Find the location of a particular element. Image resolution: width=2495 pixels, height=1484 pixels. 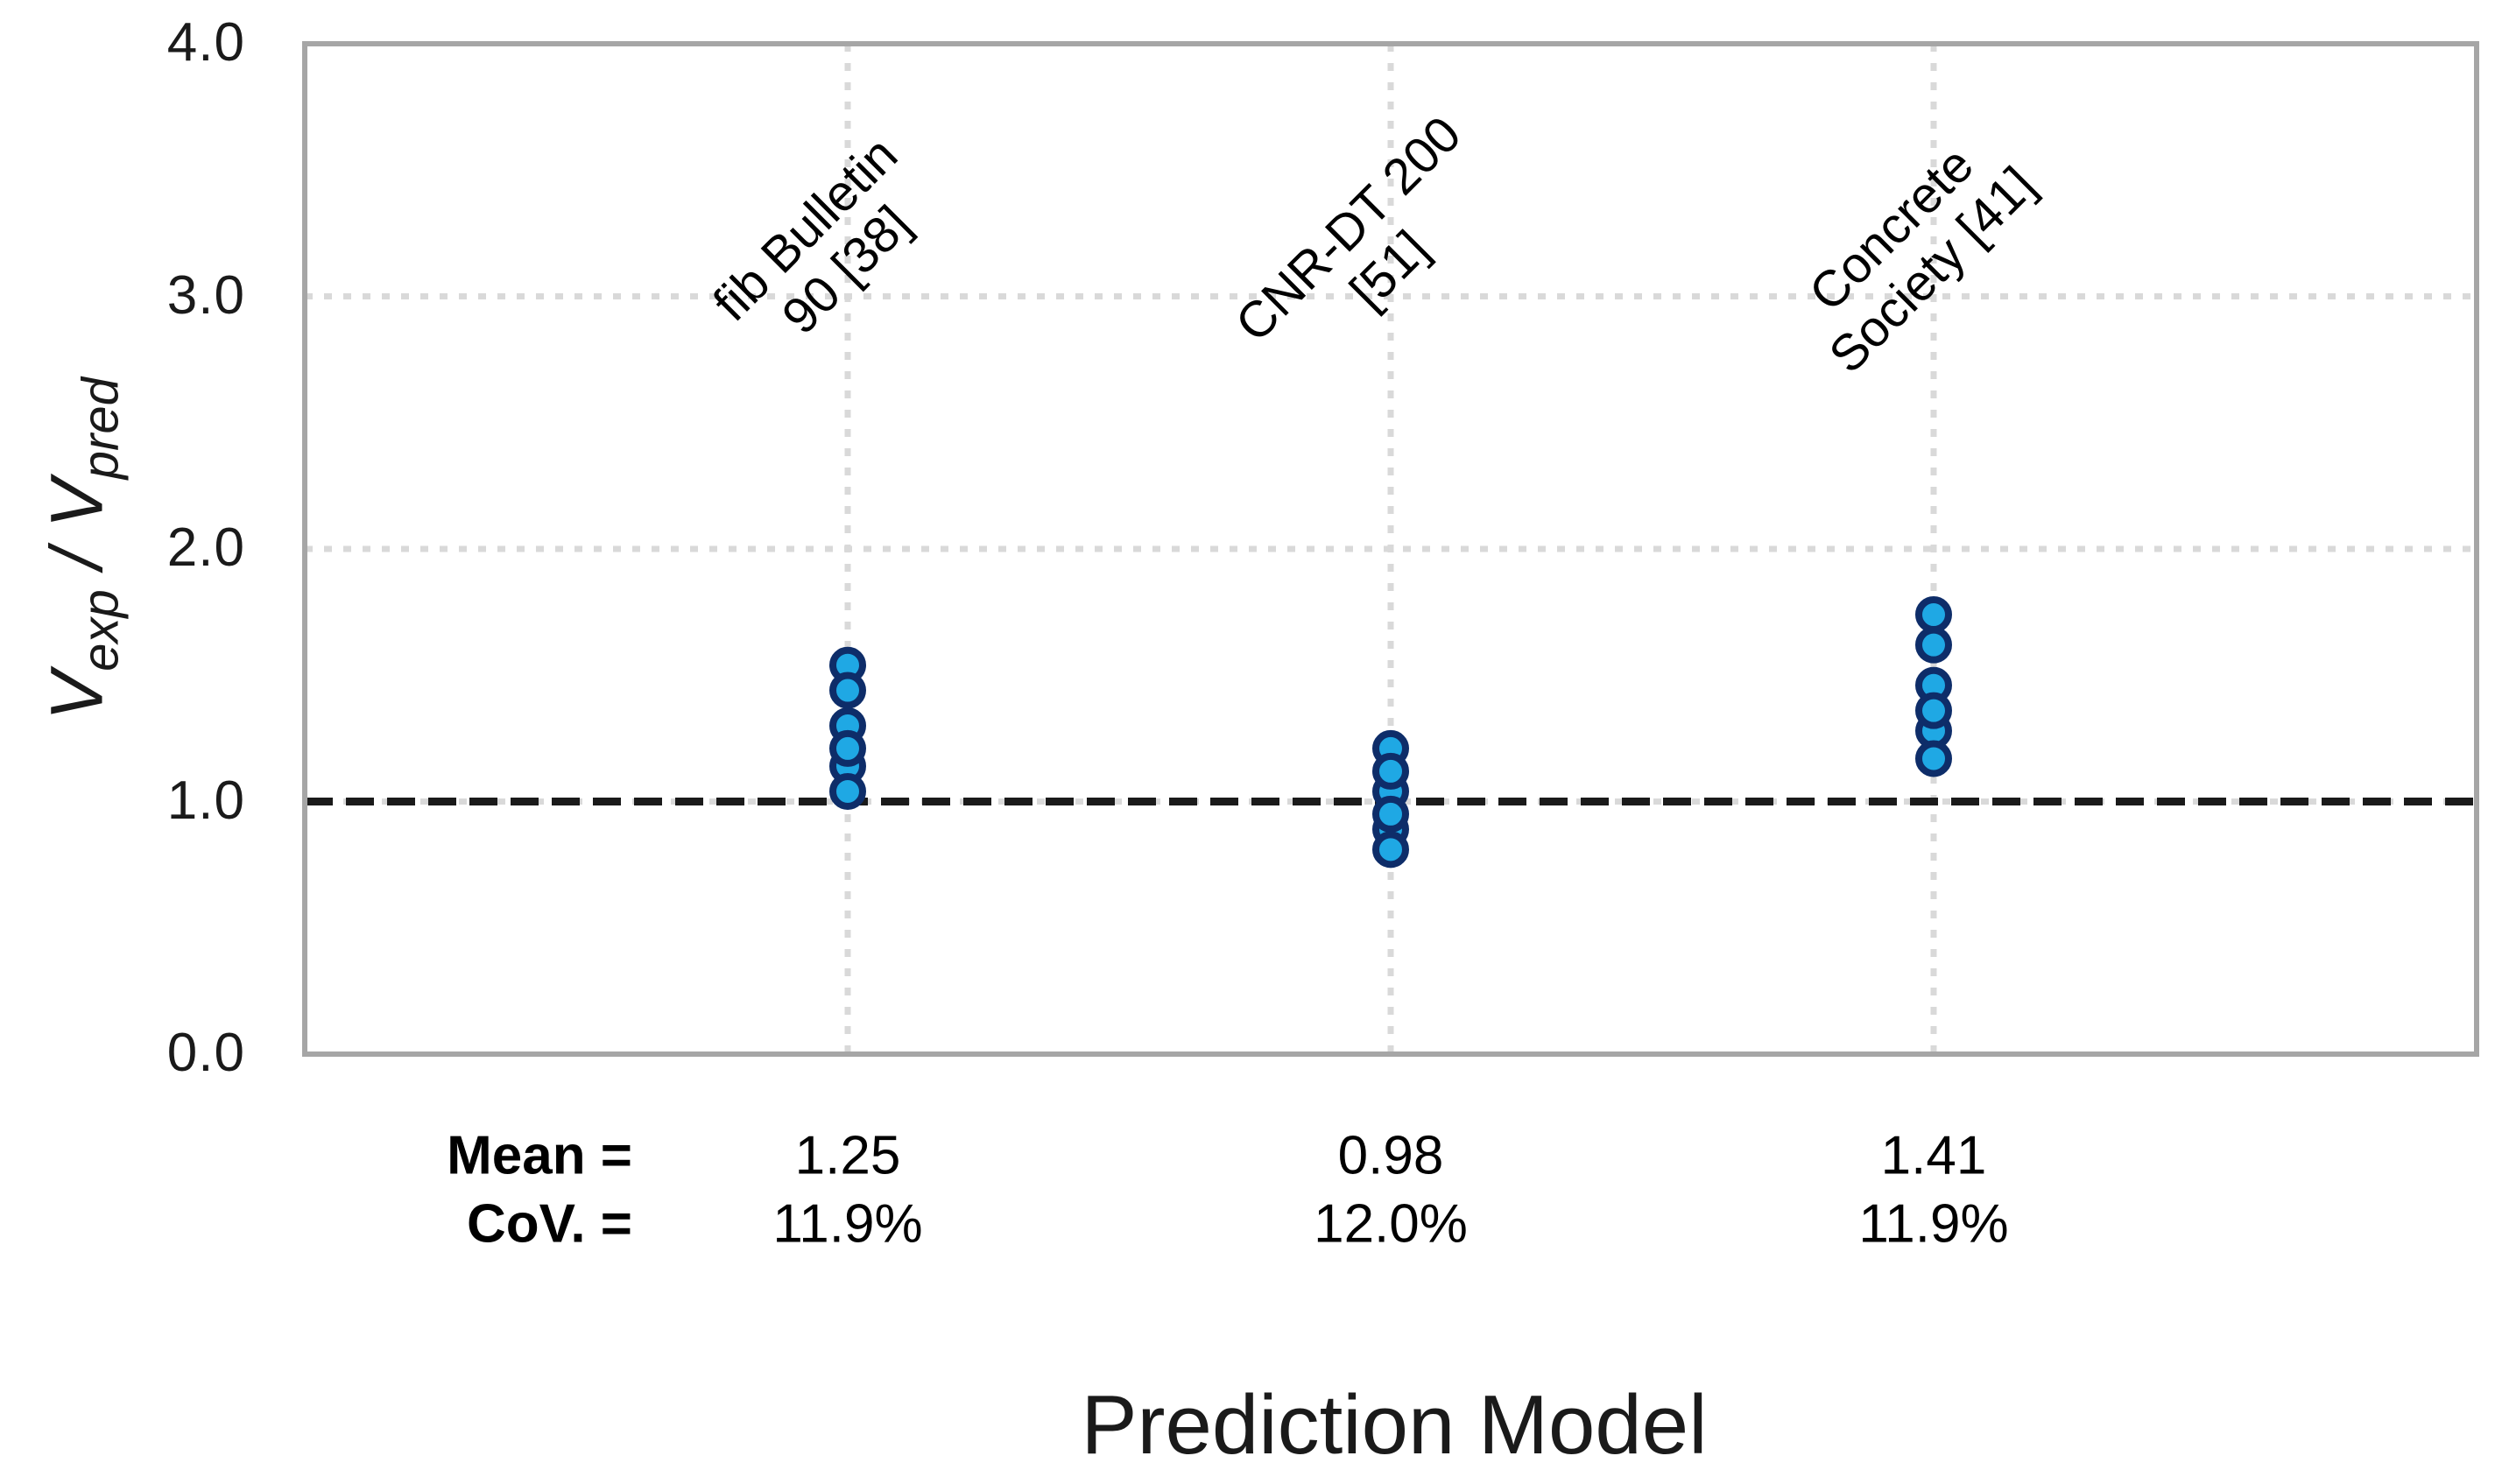

y-axis-title-sub-exp: exp is located at coordinates (101, 630).